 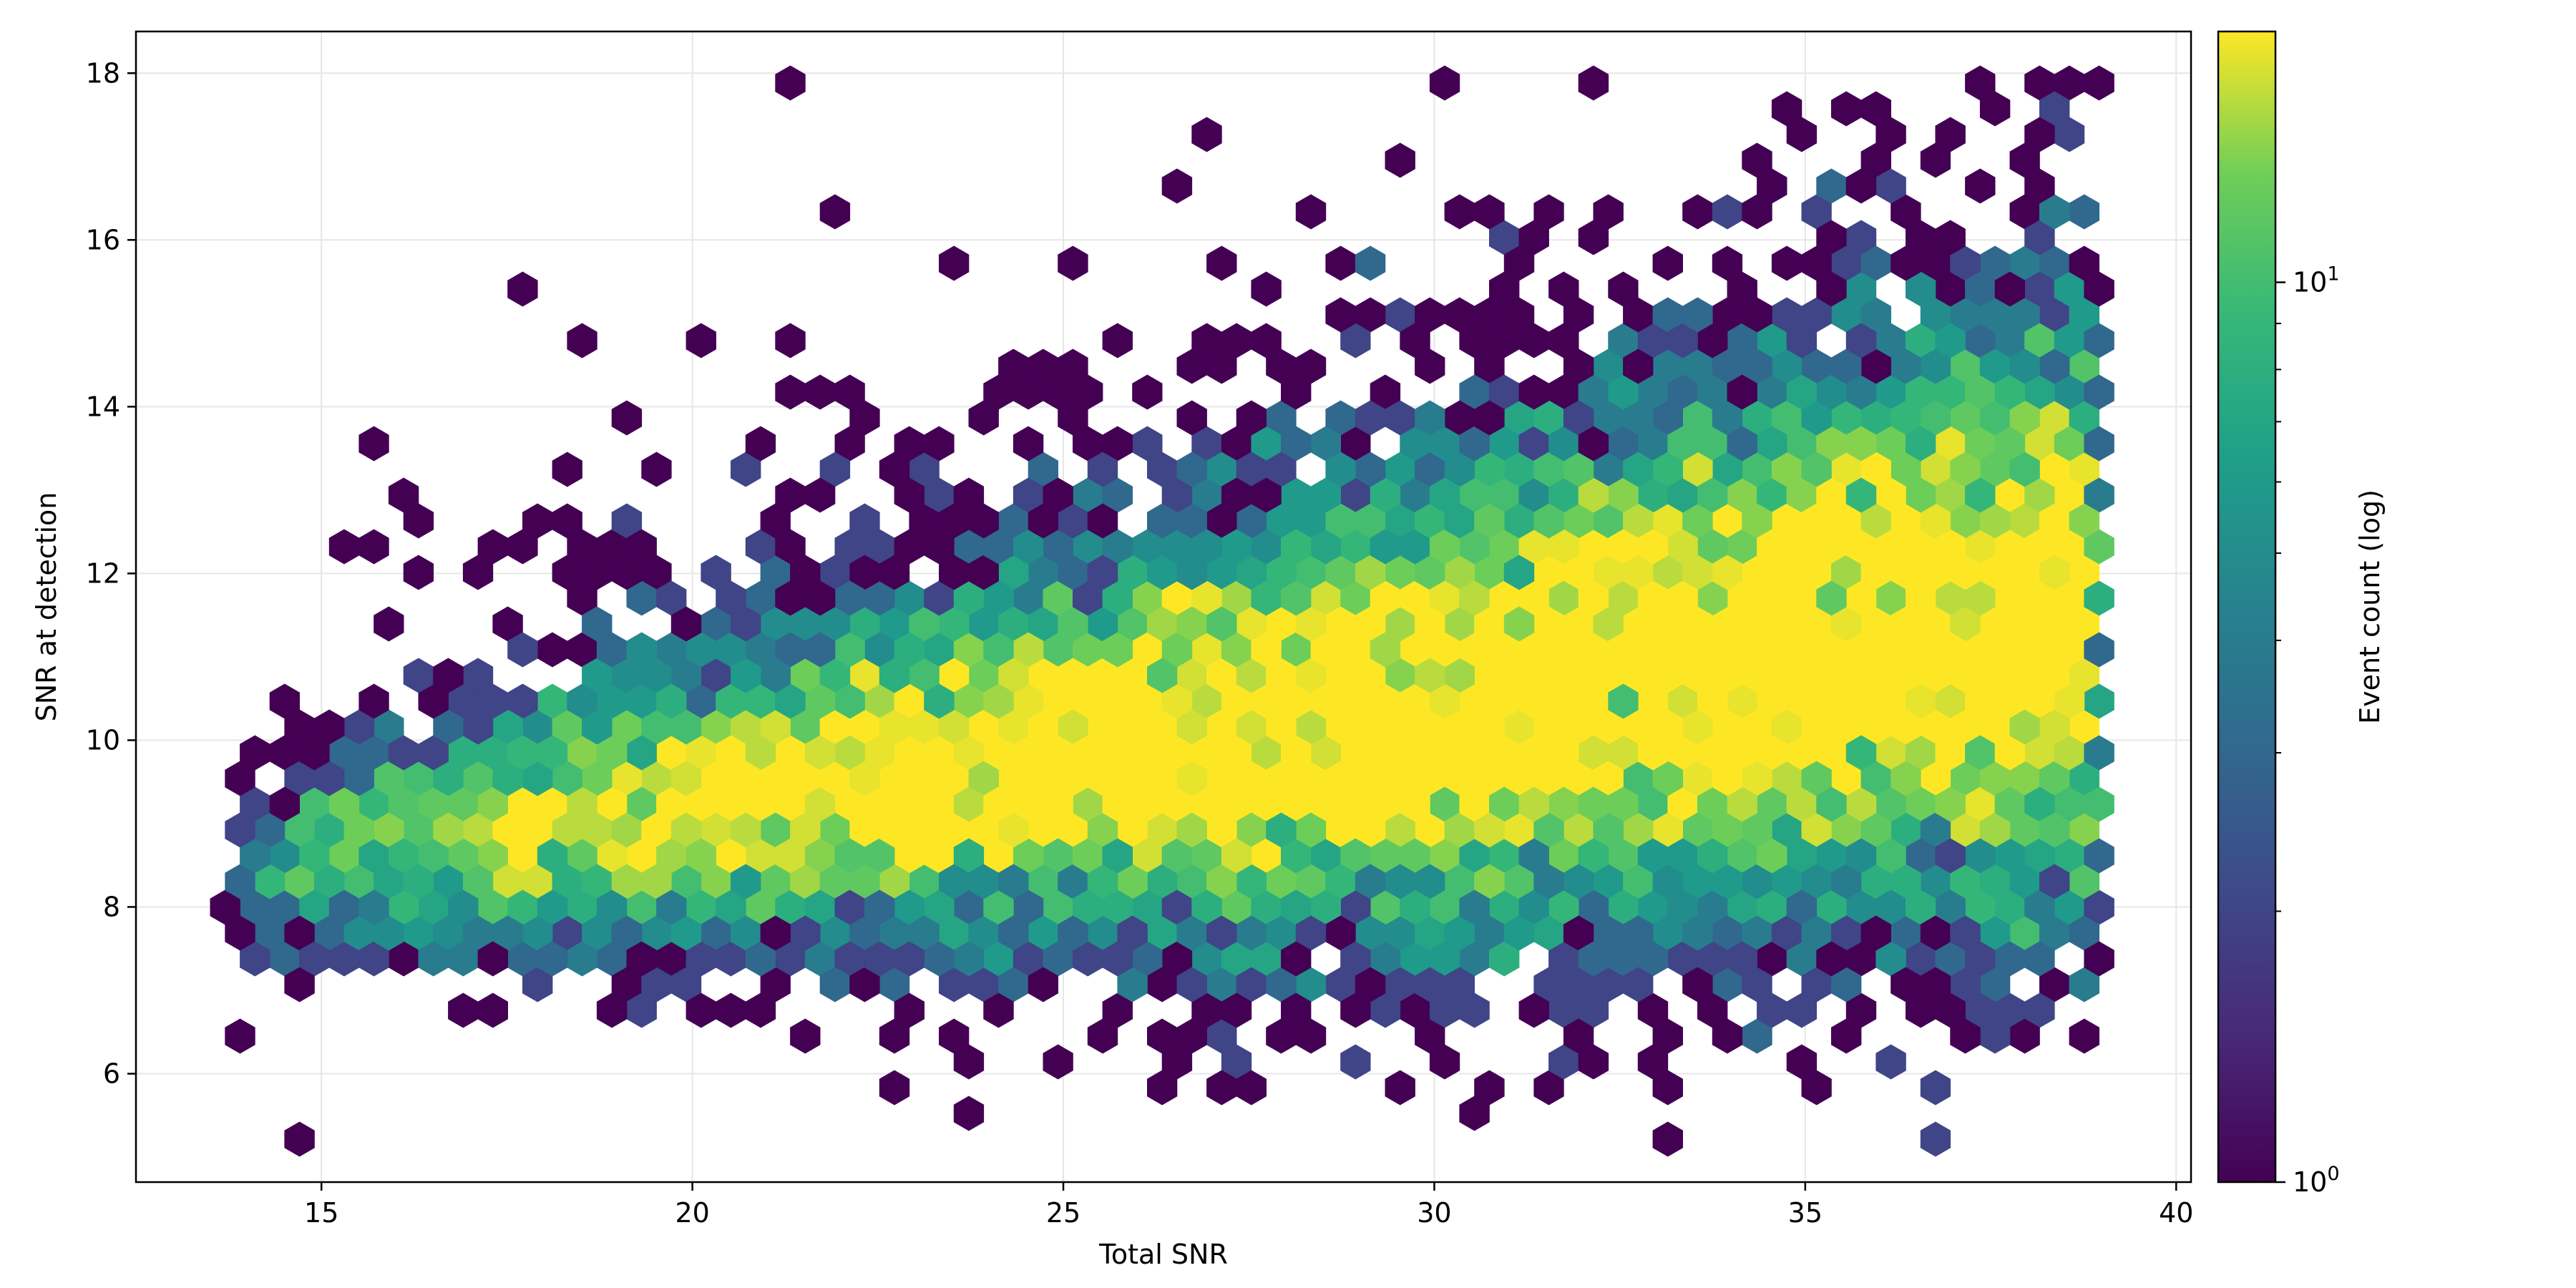 What do you see at coordinates (103, 573) in the screenshot?
I see `y-tick-label: 12` at bounding box center [103, 573].